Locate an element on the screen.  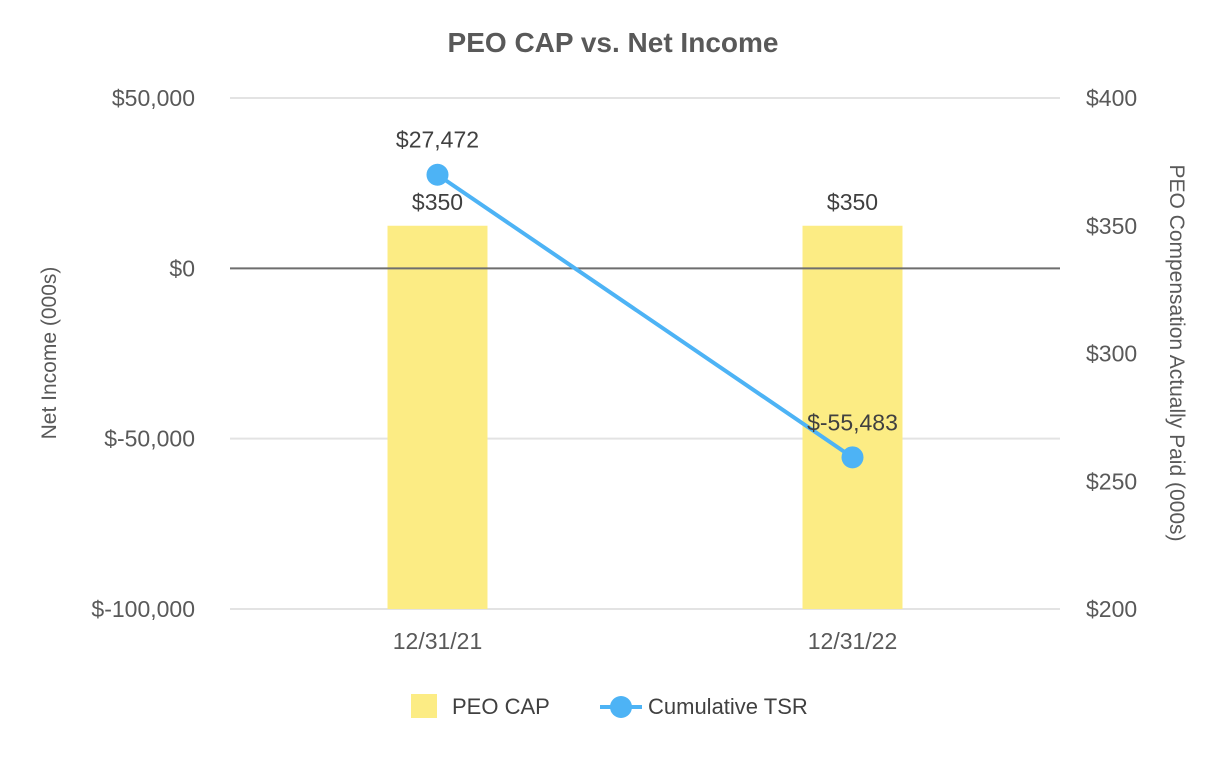
tsr-value-label: $-55,483 is located at coordinates (852, 422).